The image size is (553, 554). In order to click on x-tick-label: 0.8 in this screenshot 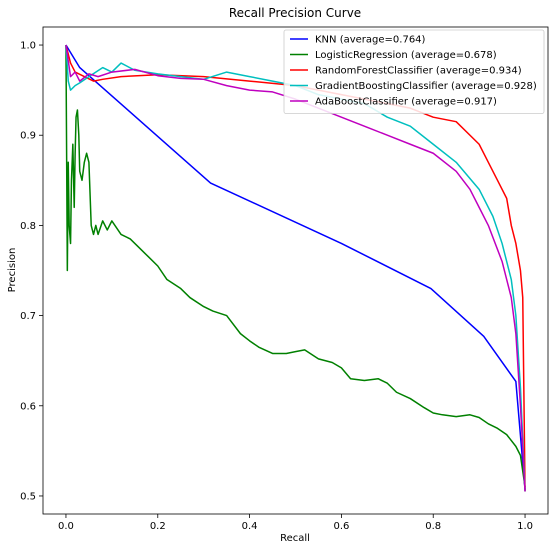, I will do `click(433, 526)`.